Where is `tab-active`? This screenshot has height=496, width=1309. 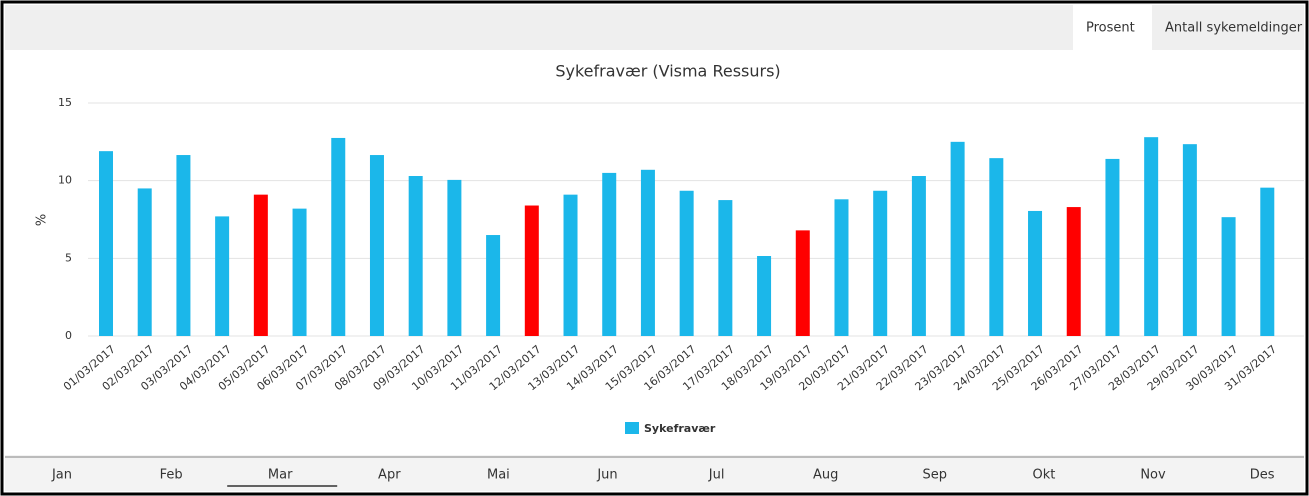
tab-active is located at coordinates (1112, 27).